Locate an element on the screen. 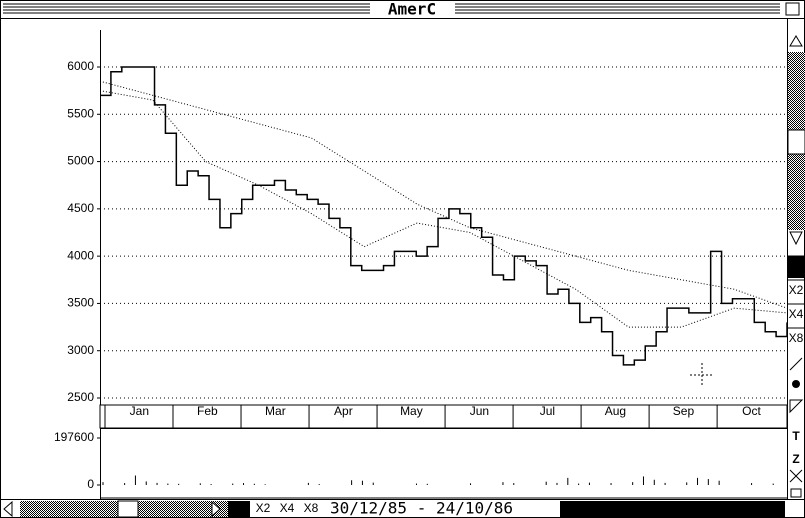 The width and height of the screenshot is (805, 518). crosshair is located at coordinates (702, 375).